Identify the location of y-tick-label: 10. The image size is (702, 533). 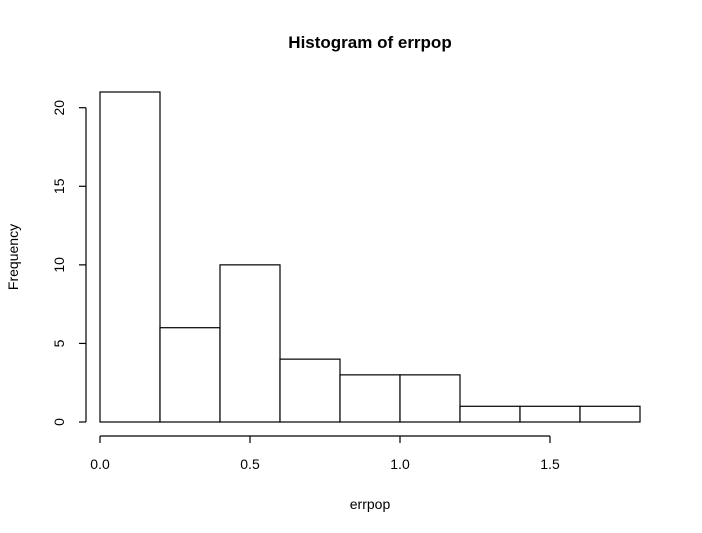
(59, 265).